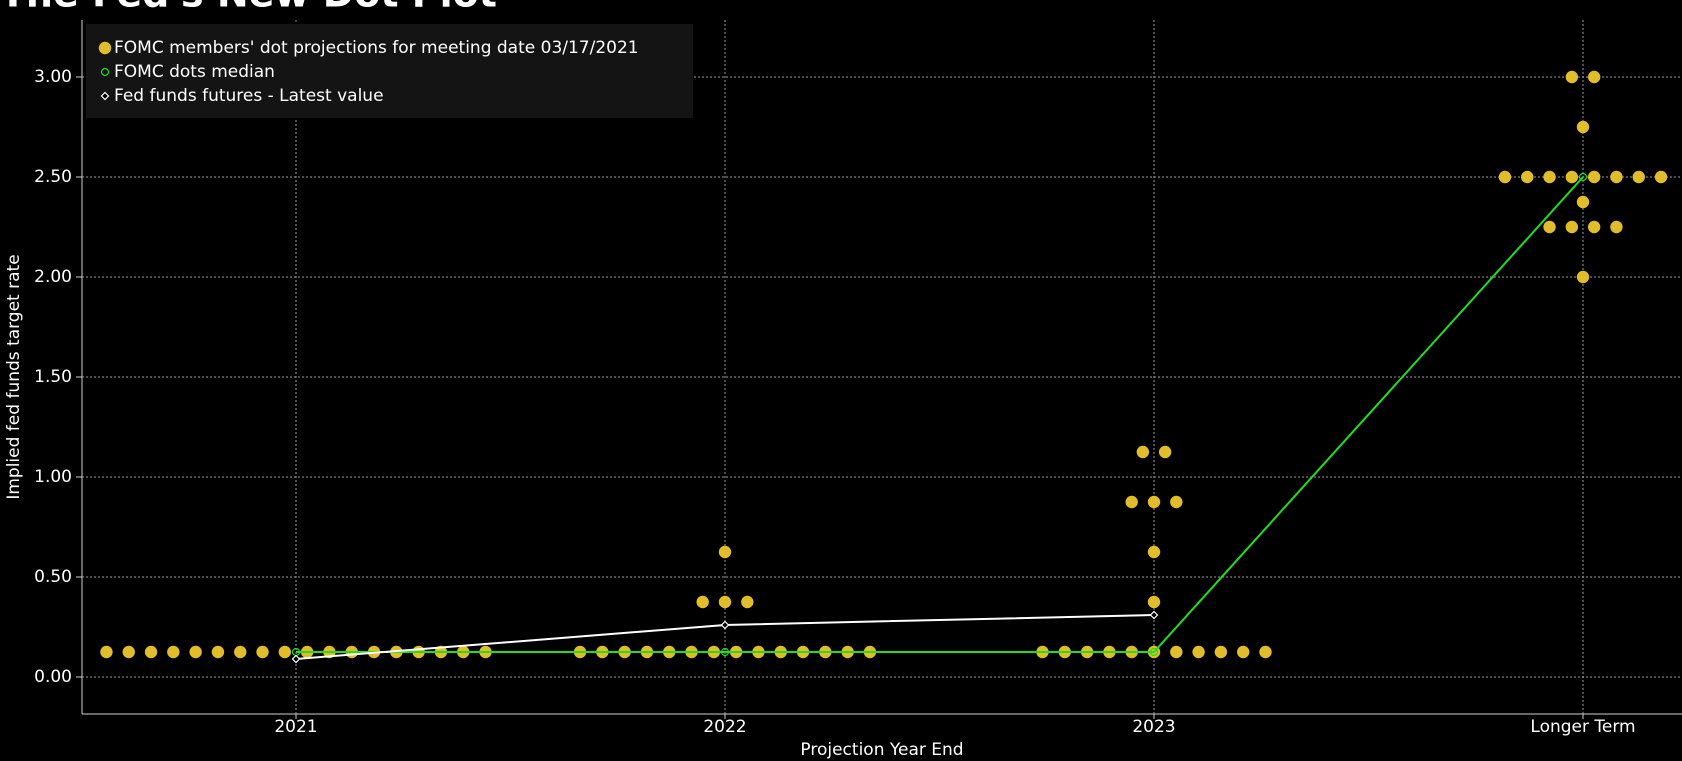 The width and height of the screenshot is (1682, 761). I want to click on x-tick-label: 2022, so click(724, 727).